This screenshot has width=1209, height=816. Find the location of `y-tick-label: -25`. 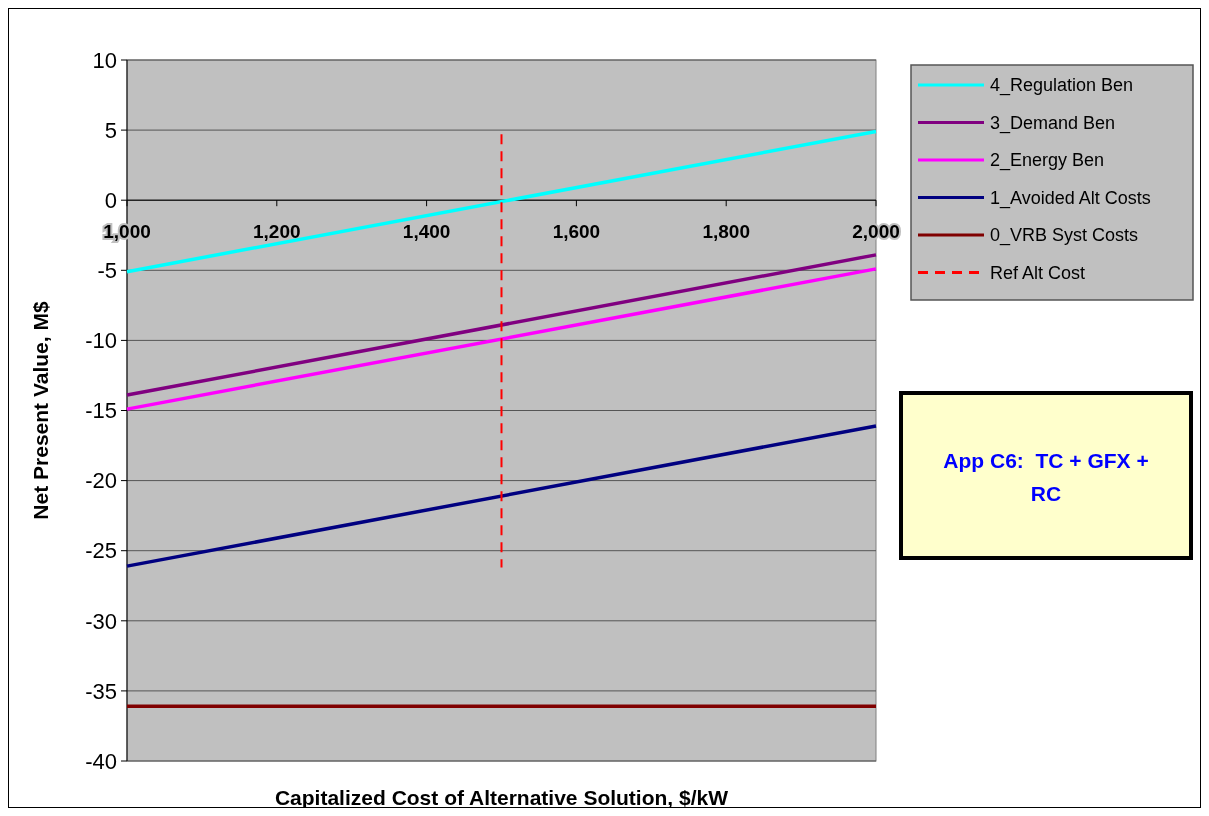

y-tick-label: -25 is located at coordinates (101, 551).